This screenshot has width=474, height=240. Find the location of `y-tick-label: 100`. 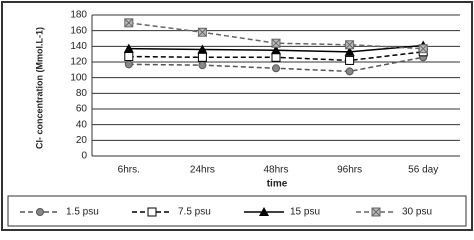

y-tick-label: 100 is located at coordinates (78, 77).